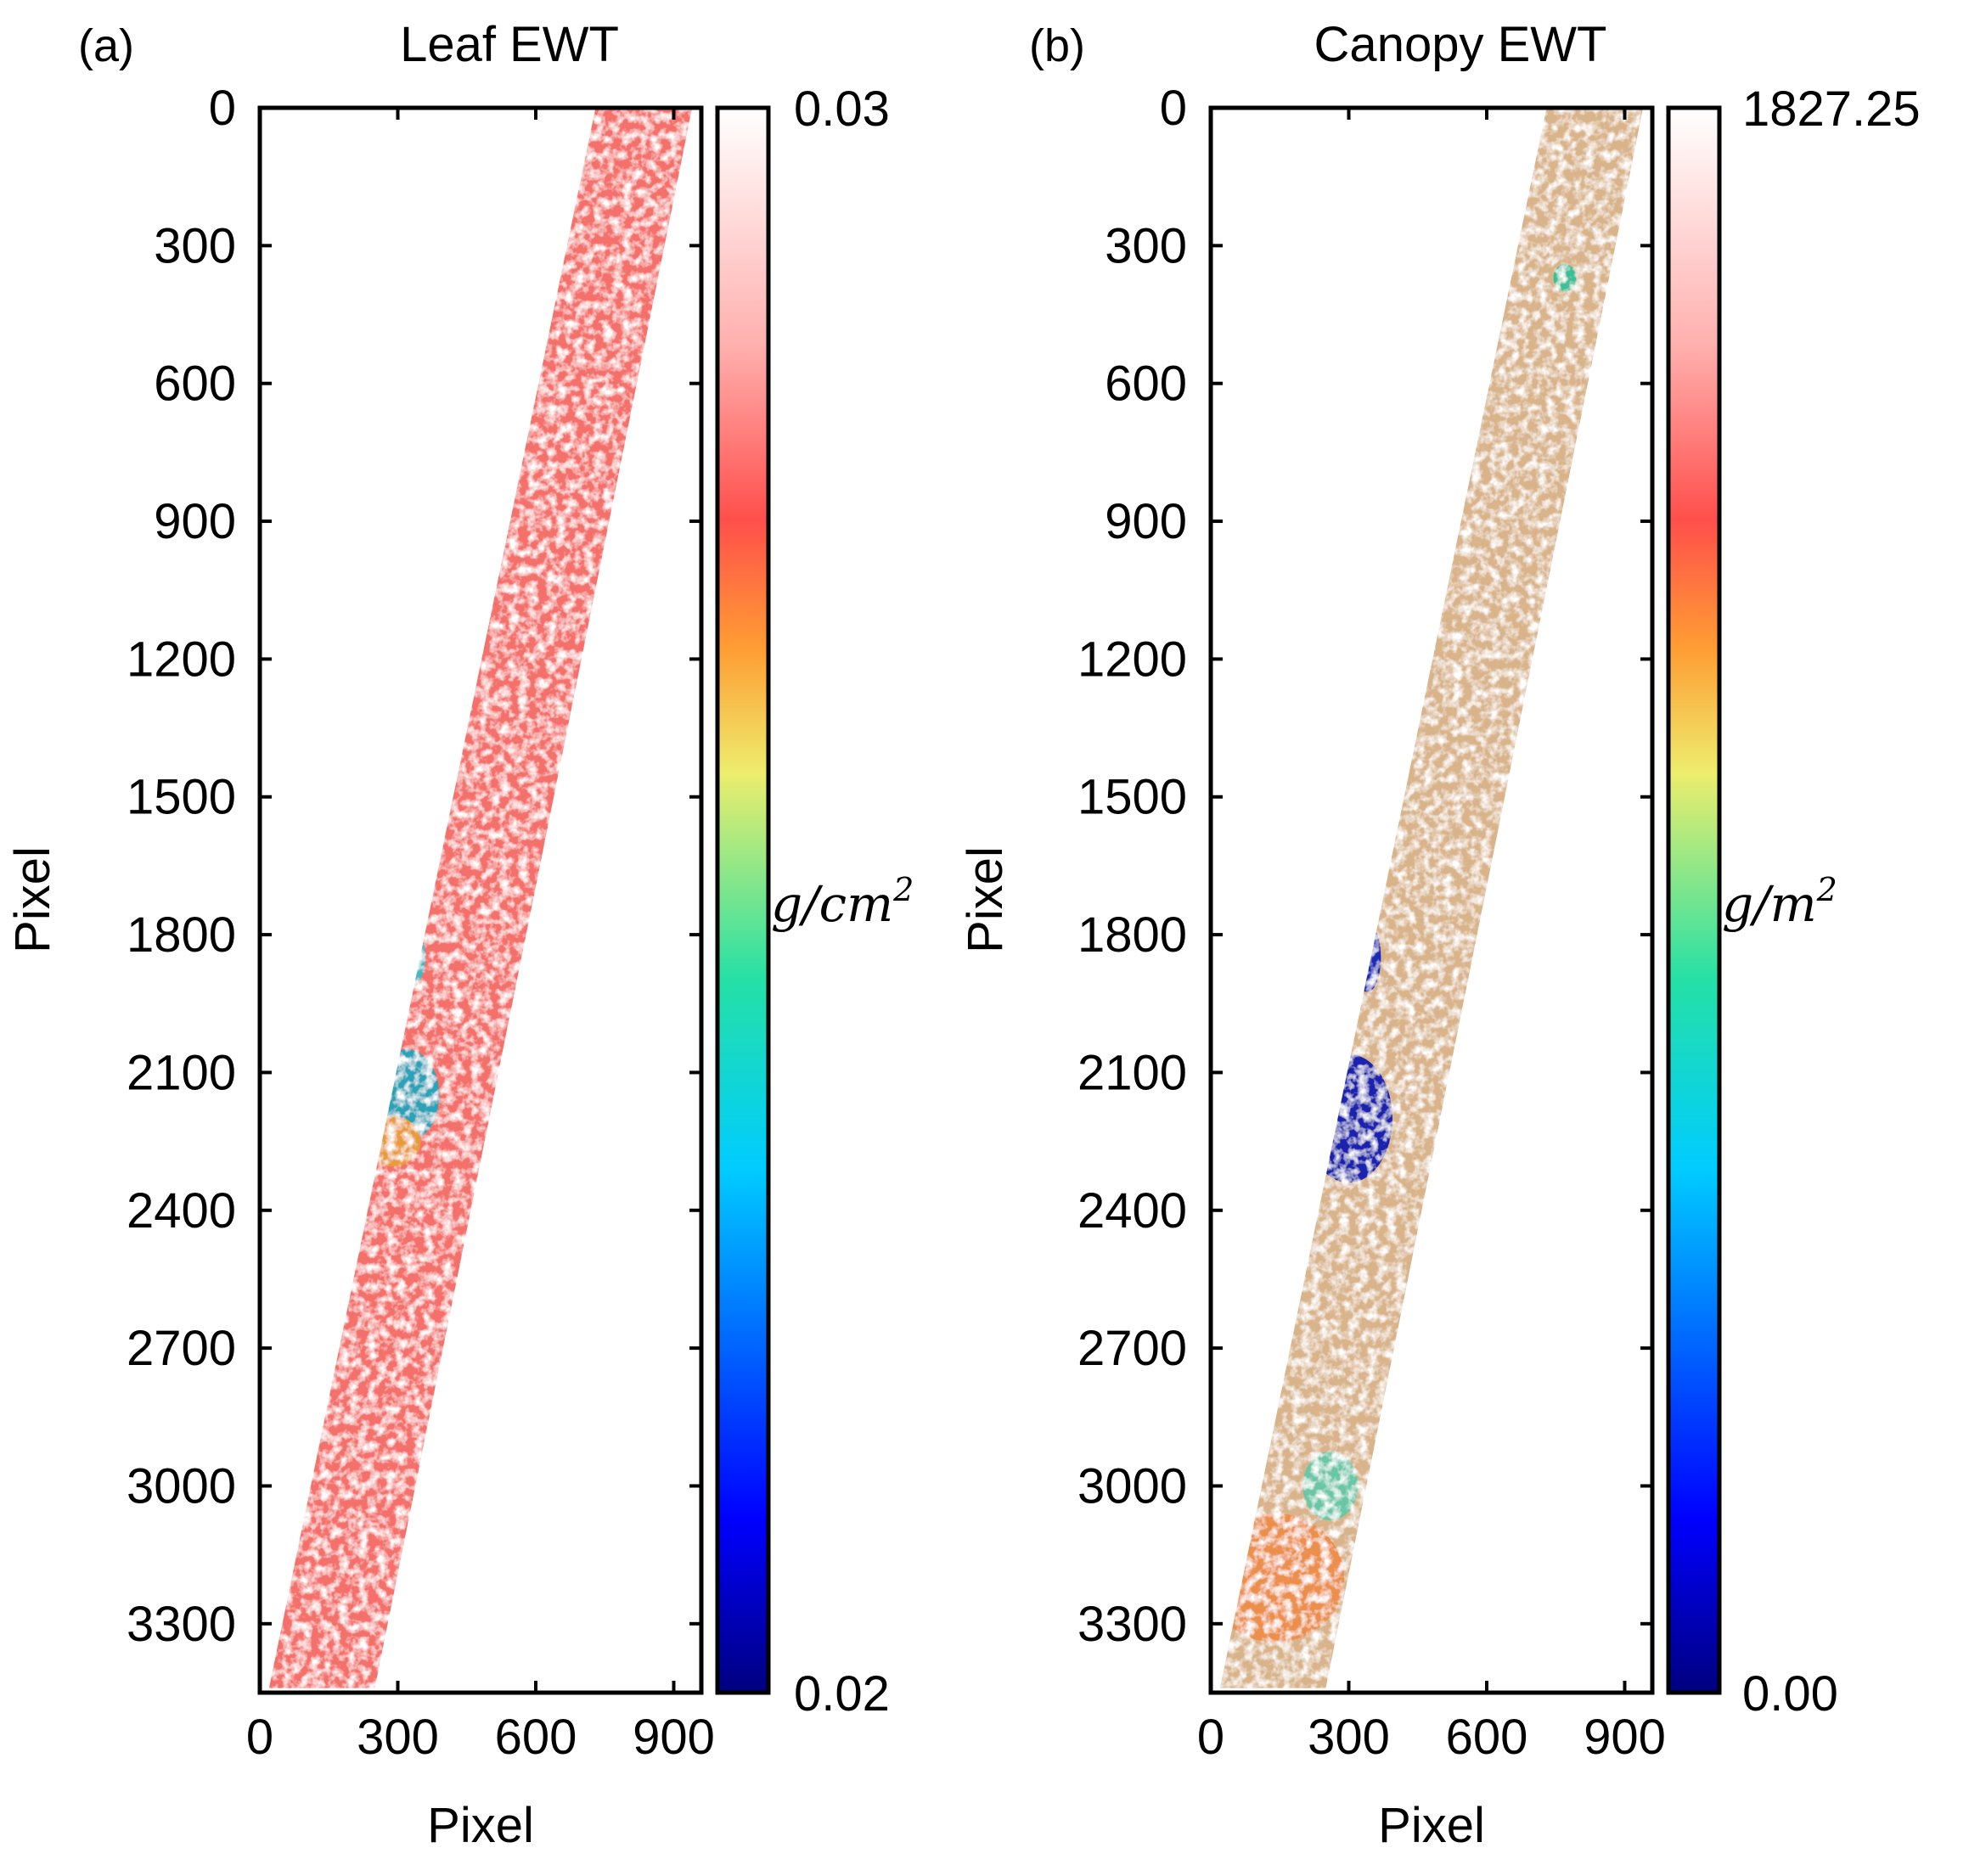 This screenshot has height=1876, width=1969. Describe the element at coordinates (842, 109) in the screenshot. I see `colorbar-max-label: 0.03` at that location.